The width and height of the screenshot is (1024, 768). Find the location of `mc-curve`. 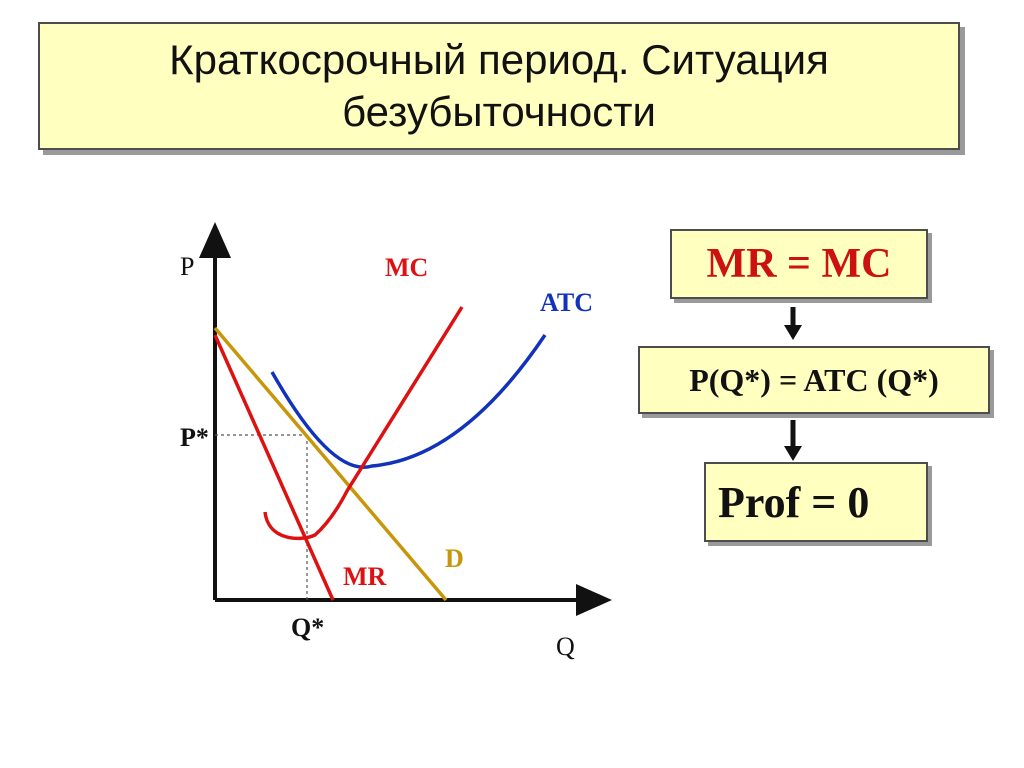

mc-curve is located at coordinates (363, 423).